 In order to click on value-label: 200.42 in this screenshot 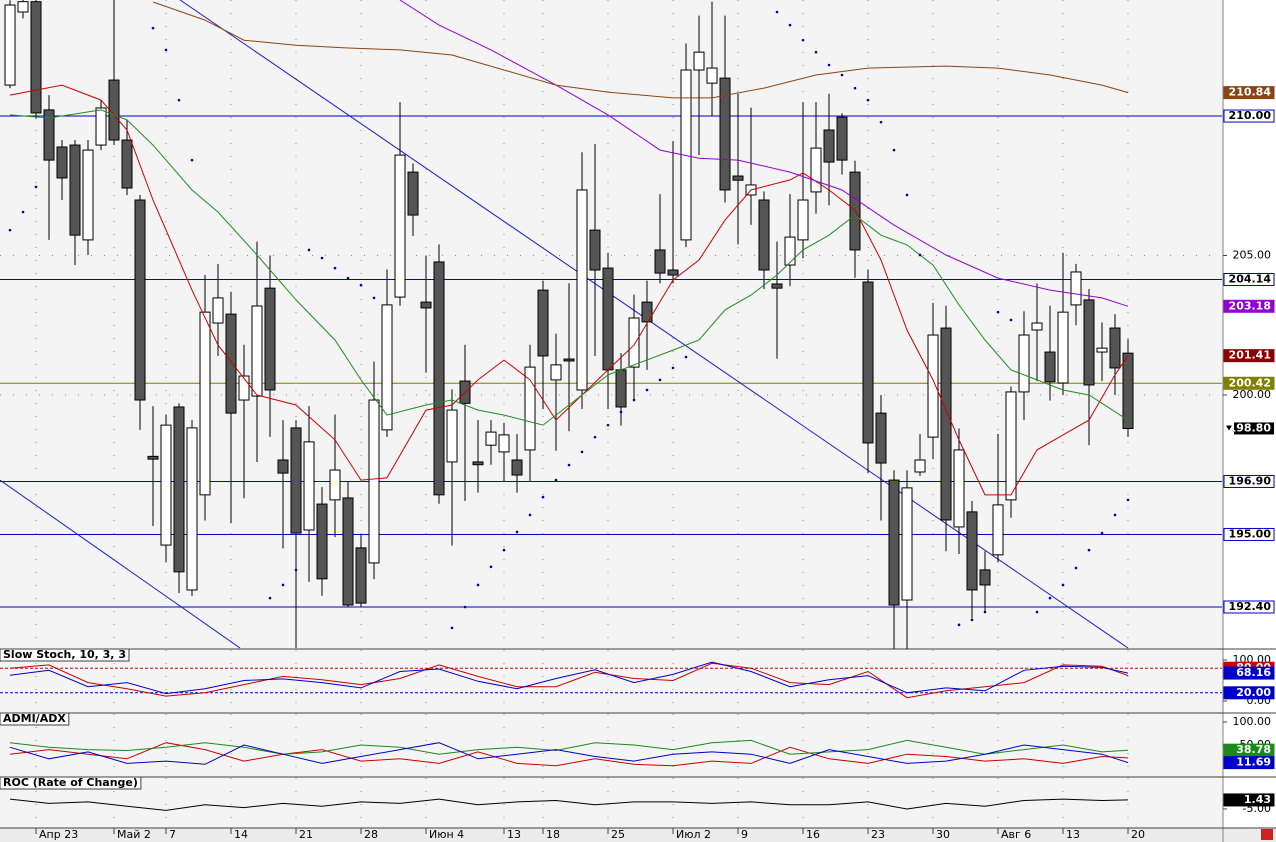, I will do `click(1250, 382)`.